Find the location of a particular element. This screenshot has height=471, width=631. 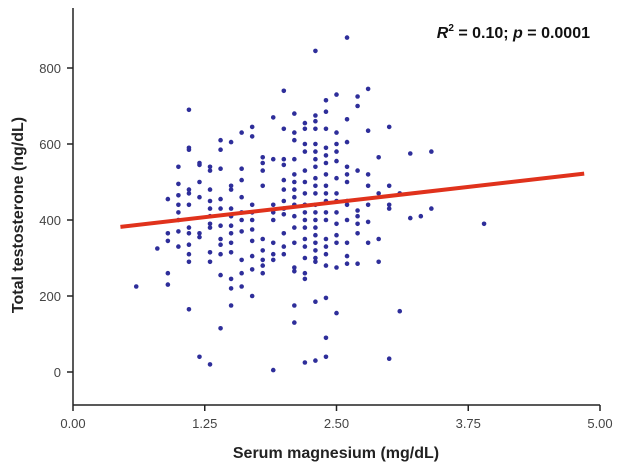

y-tick-label: 600 is located at coordinates (50, 144).